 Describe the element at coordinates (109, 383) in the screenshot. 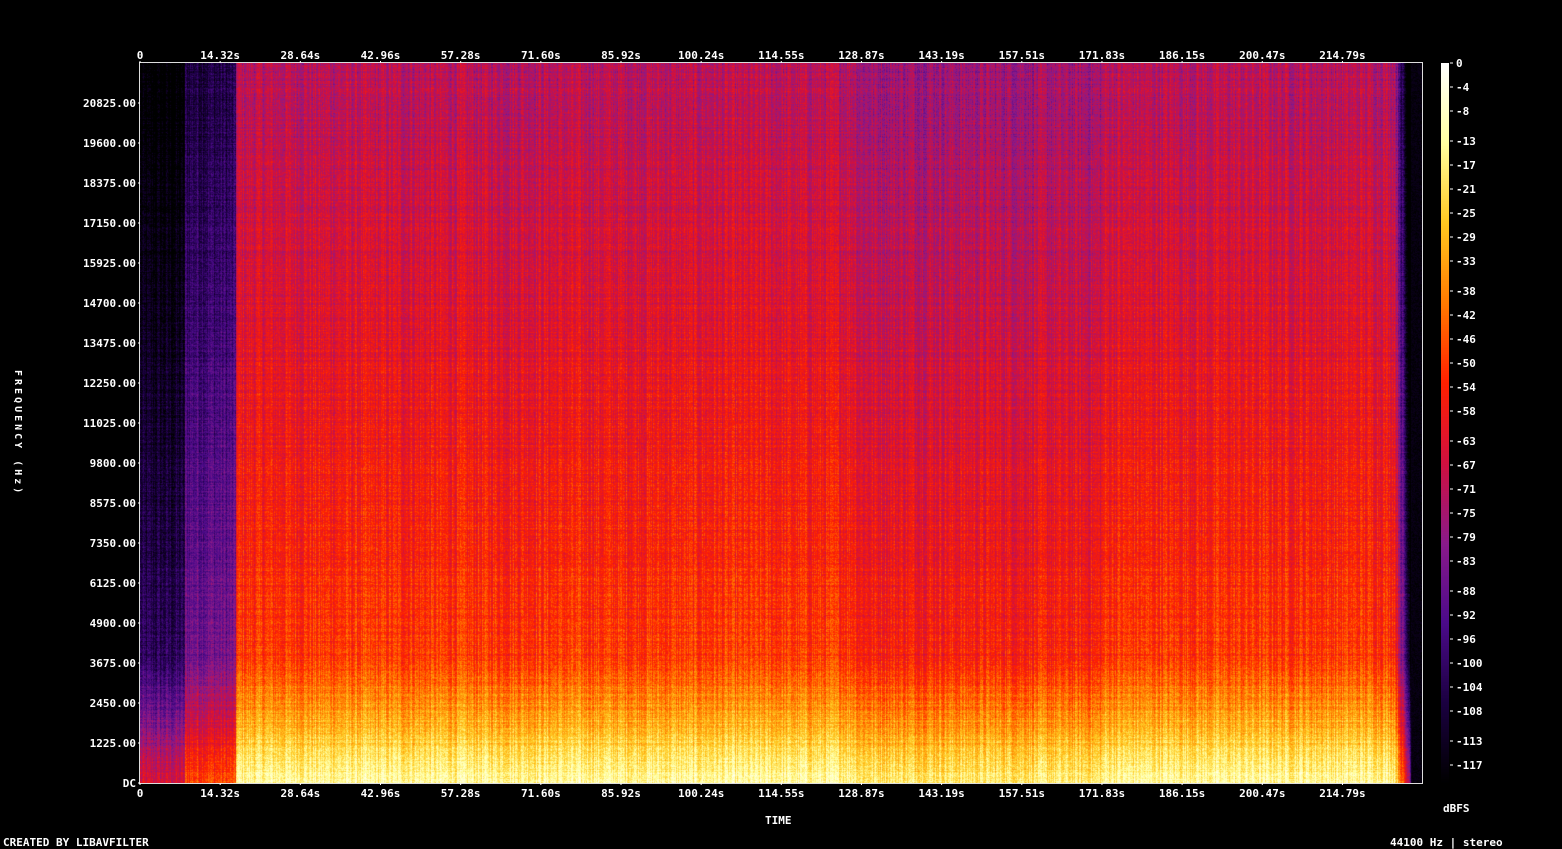

I see `y-tick-label: 12250.00` at that location.